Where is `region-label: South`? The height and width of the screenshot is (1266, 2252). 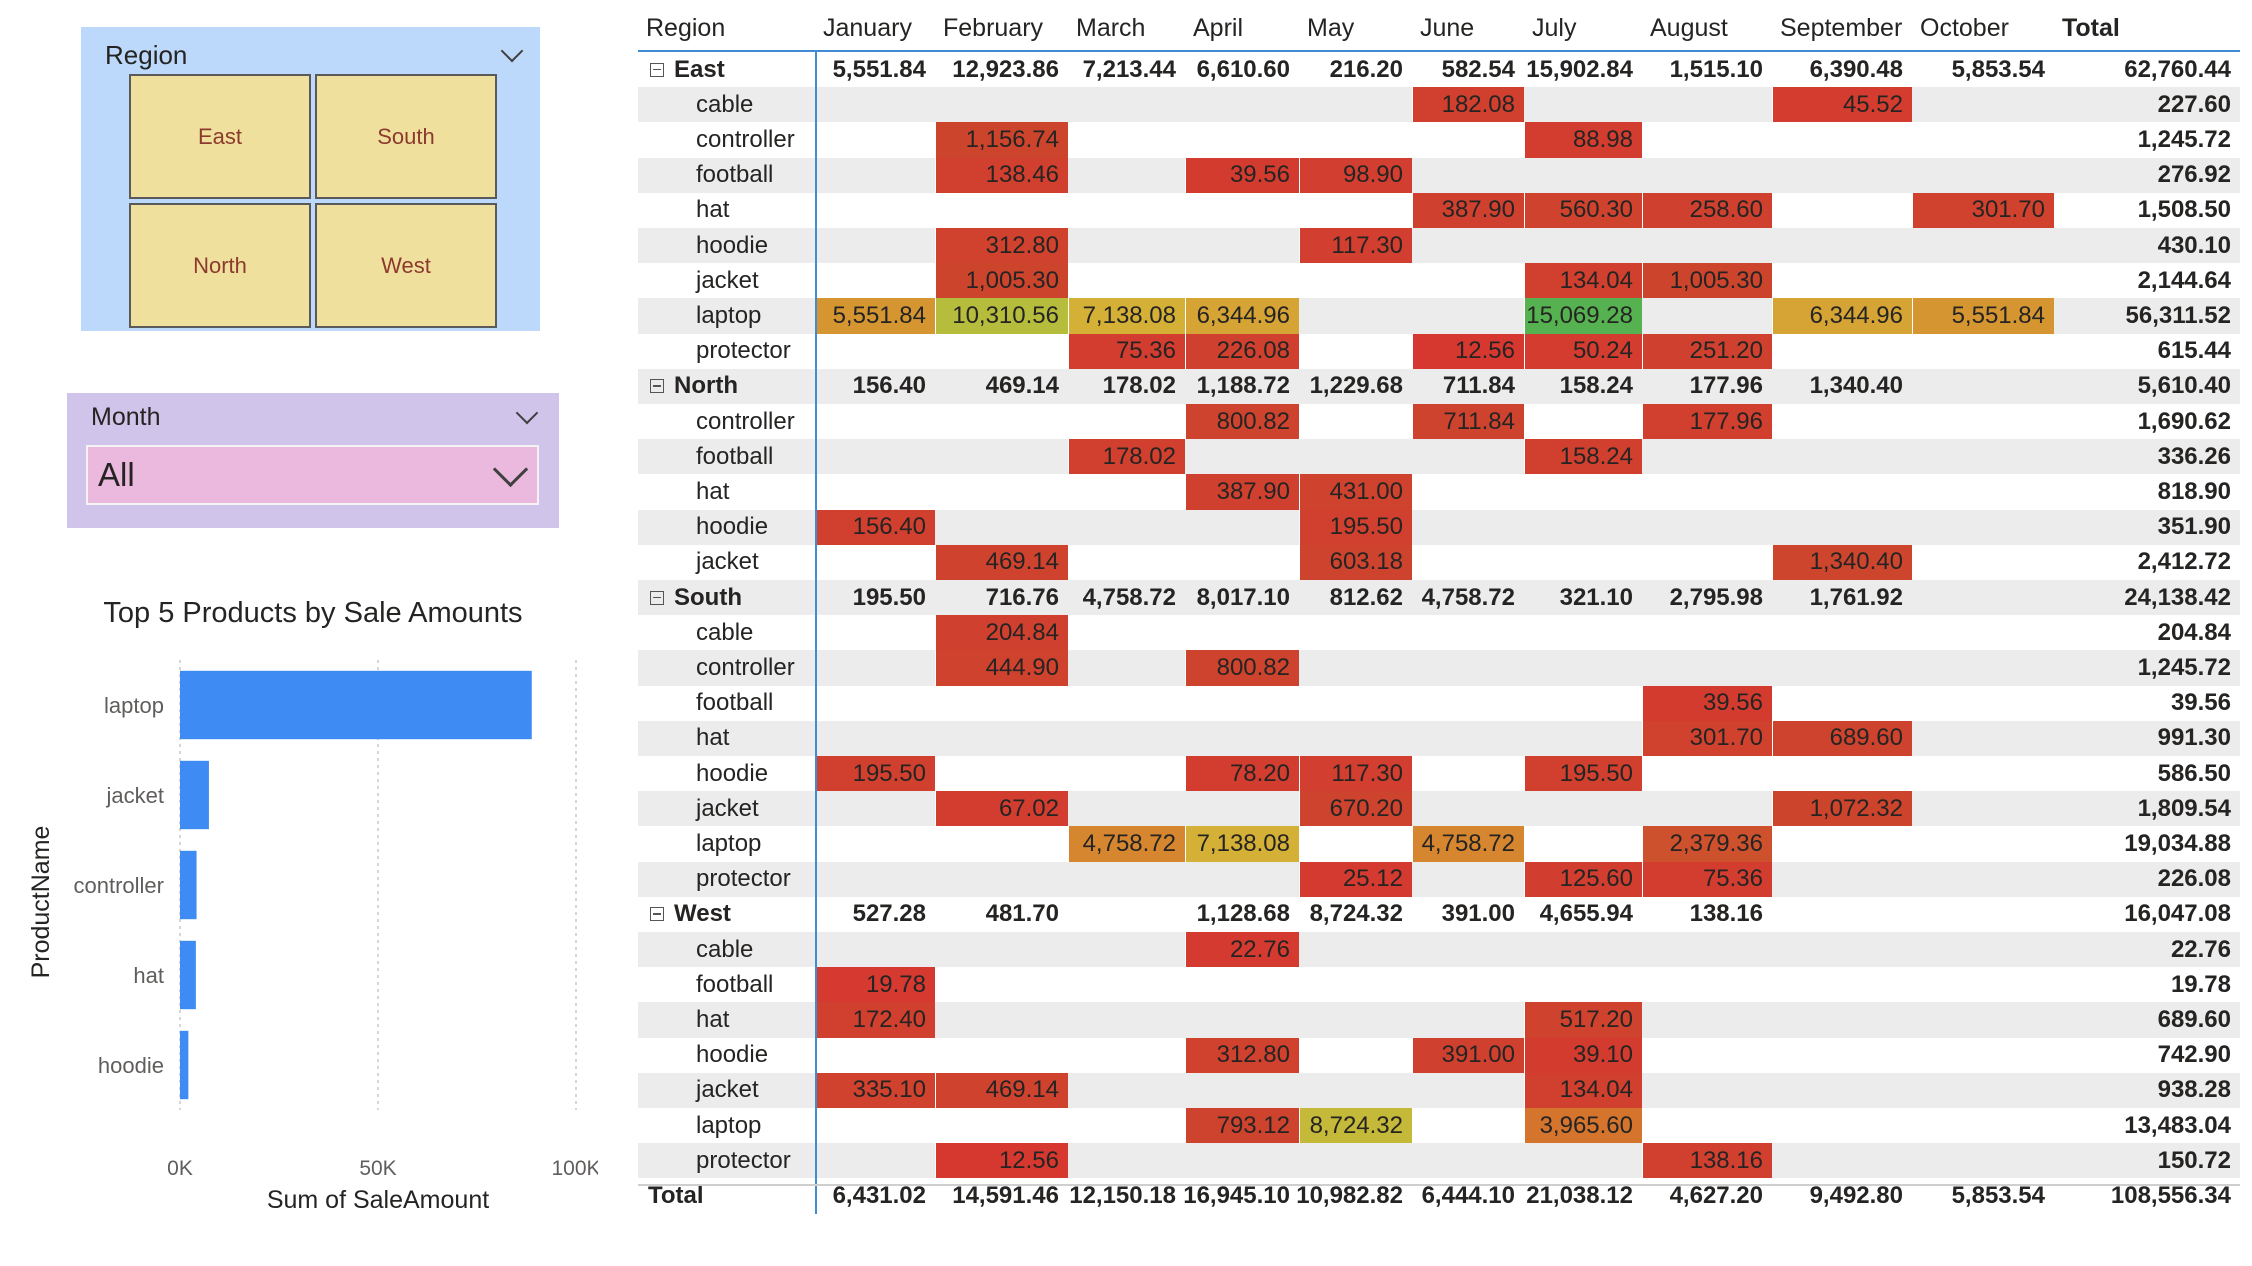 region-label: South is located at coordinates (726, 597).